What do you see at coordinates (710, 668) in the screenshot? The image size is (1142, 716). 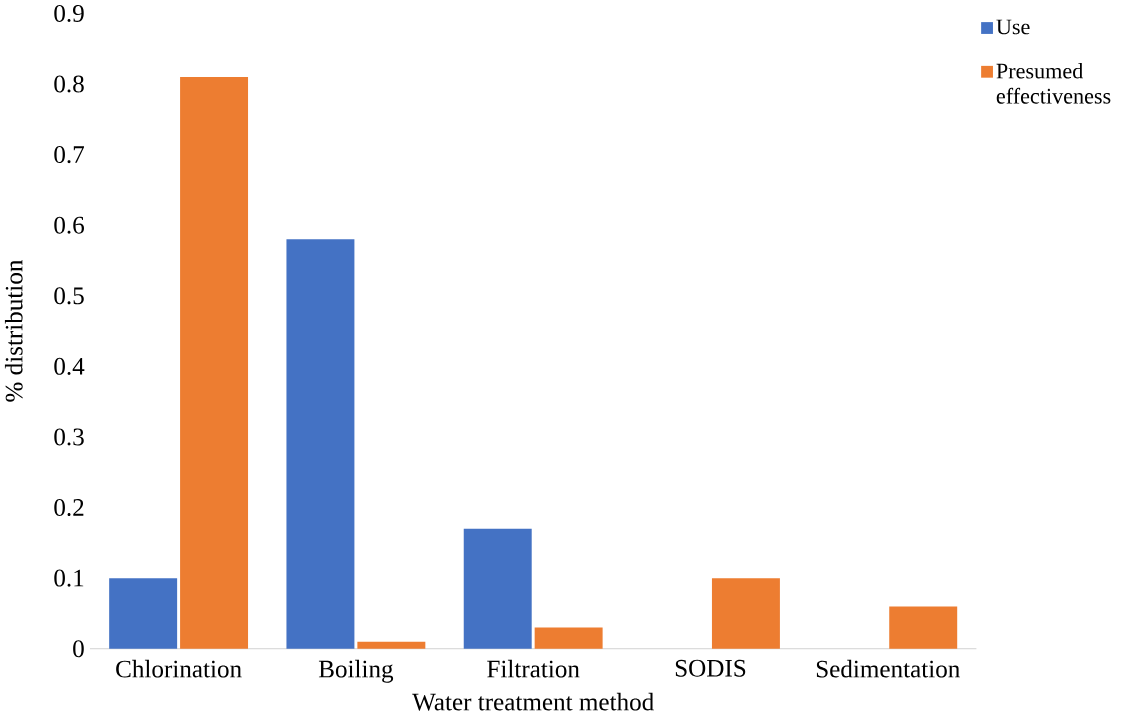 I see `x-tick-label: SODIS` at bounding box center [710, 668].